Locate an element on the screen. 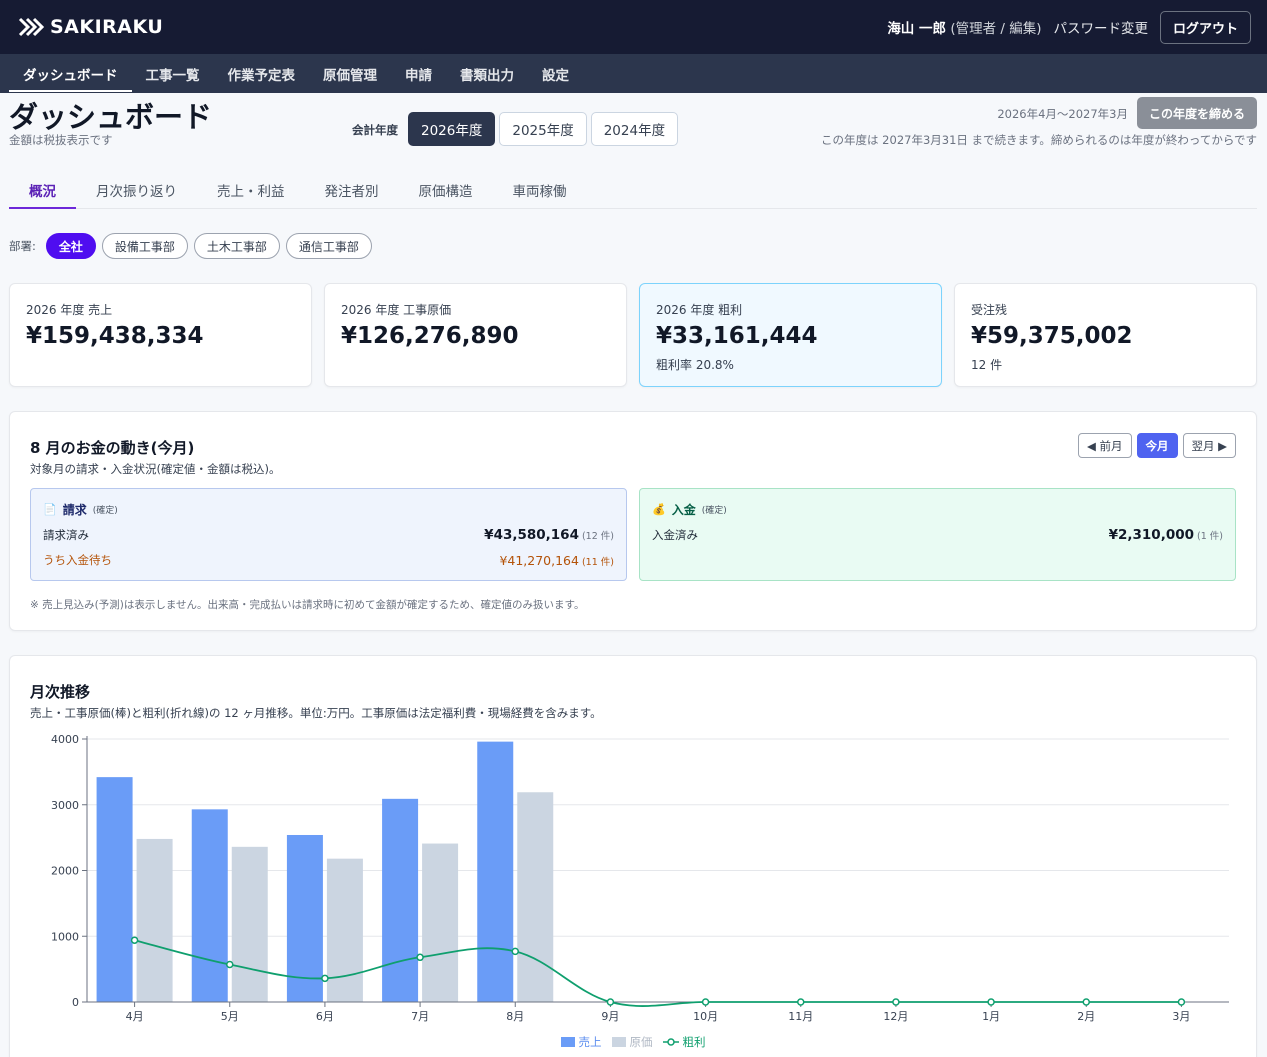 The image size is (1267, 1057). page-subtitle: 金額は税抜表示です is located at coordinates (61, 140).